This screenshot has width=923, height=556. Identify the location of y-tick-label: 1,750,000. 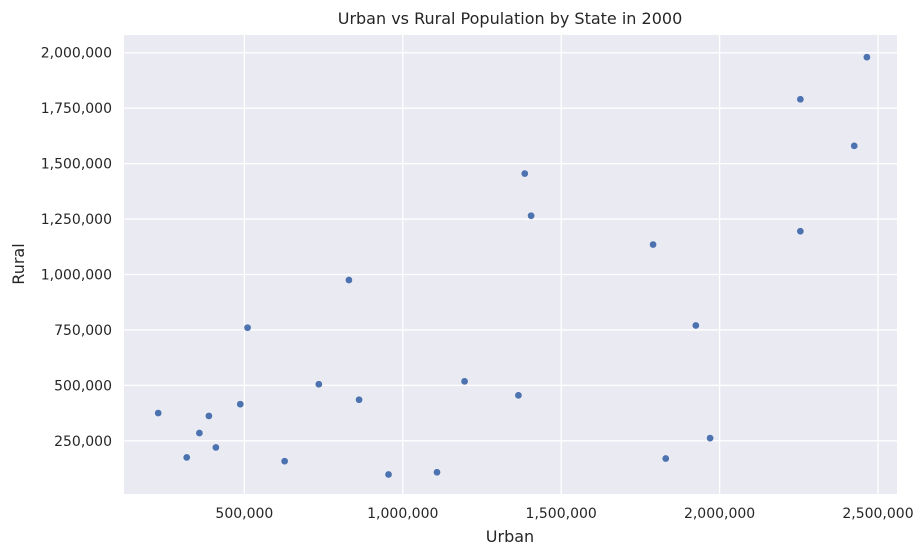
(76, 109).